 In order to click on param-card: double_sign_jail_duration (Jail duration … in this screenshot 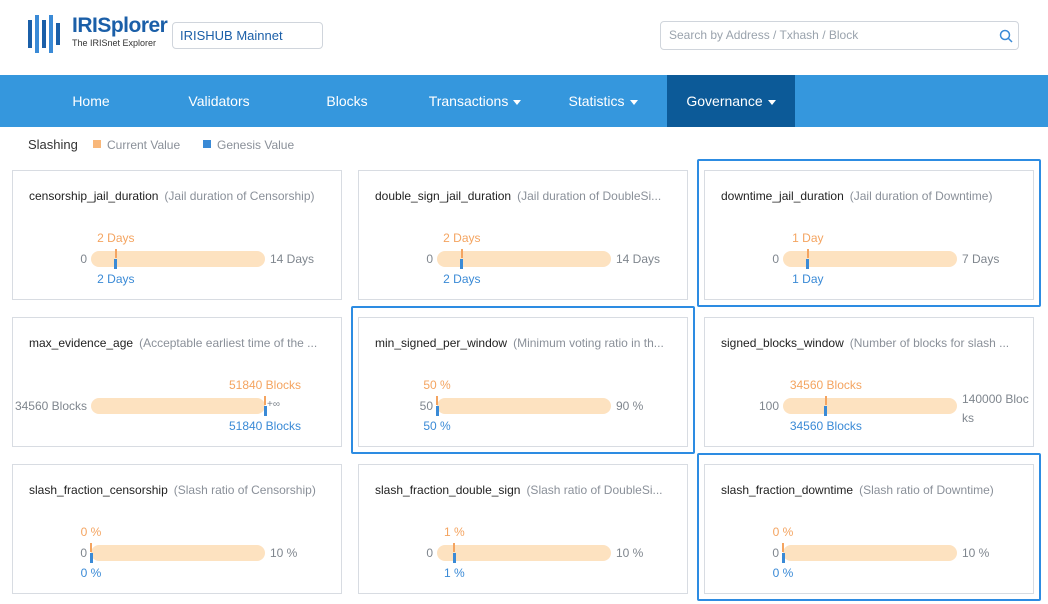, I will do `click(523, 235)`.